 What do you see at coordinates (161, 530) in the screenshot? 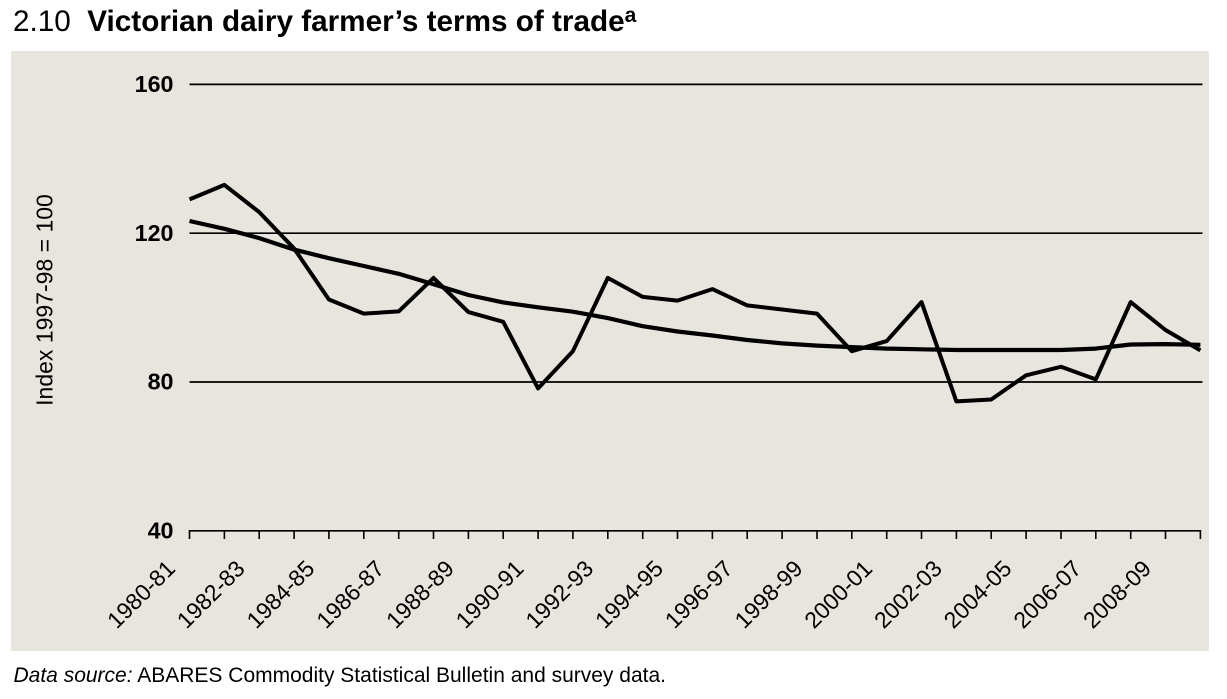
I see `svg-text: 40` at bounding box center [161, 530].